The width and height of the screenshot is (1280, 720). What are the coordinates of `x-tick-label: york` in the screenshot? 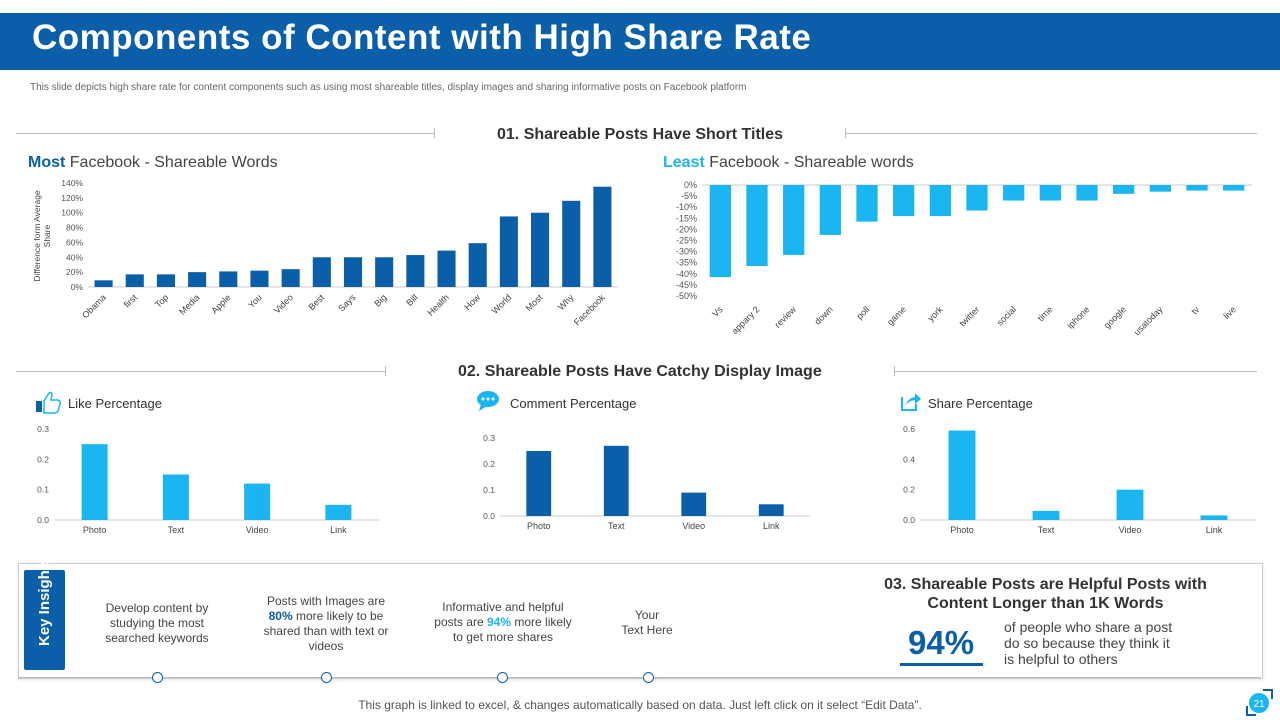 It's located at (935, 313).